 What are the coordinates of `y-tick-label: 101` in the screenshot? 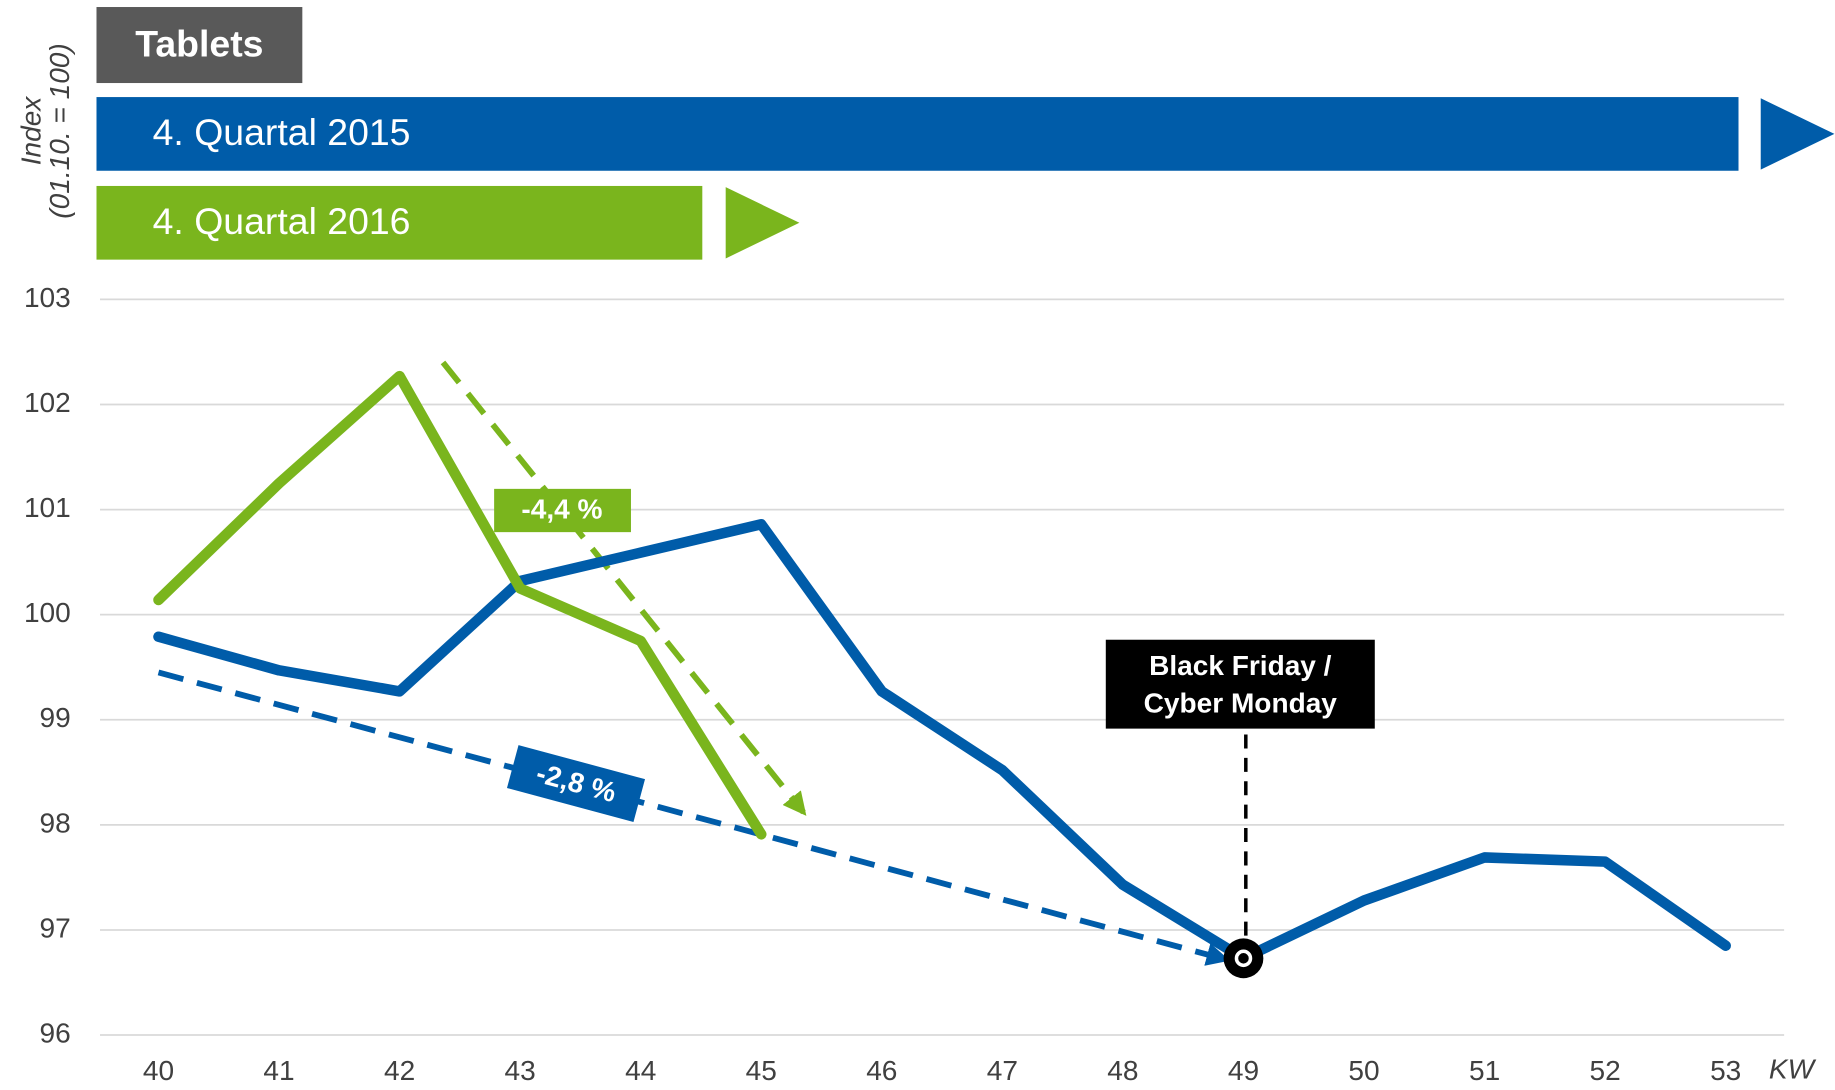 It's located at (47, 507).